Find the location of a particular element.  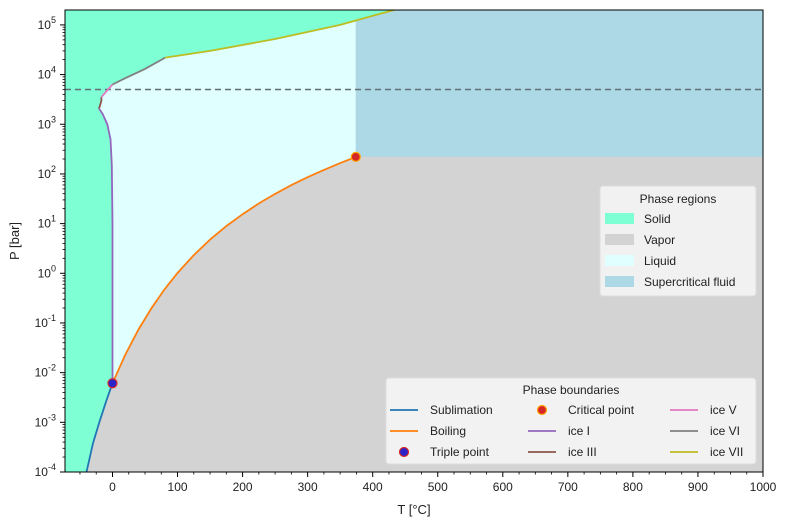

series-line-ice-i is located at coordinates (106, 245).